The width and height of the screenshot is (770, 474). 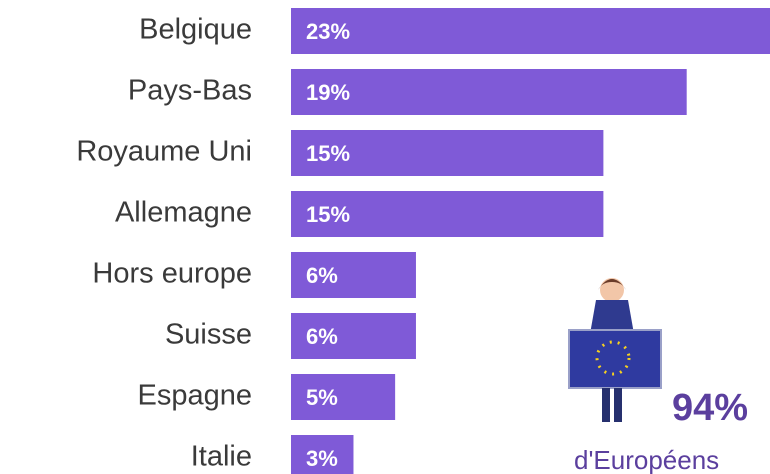 What do you see at coordinates (322, 458) in the screenshot?
I see `data-label: 3%` at bounding box center [322, 458].